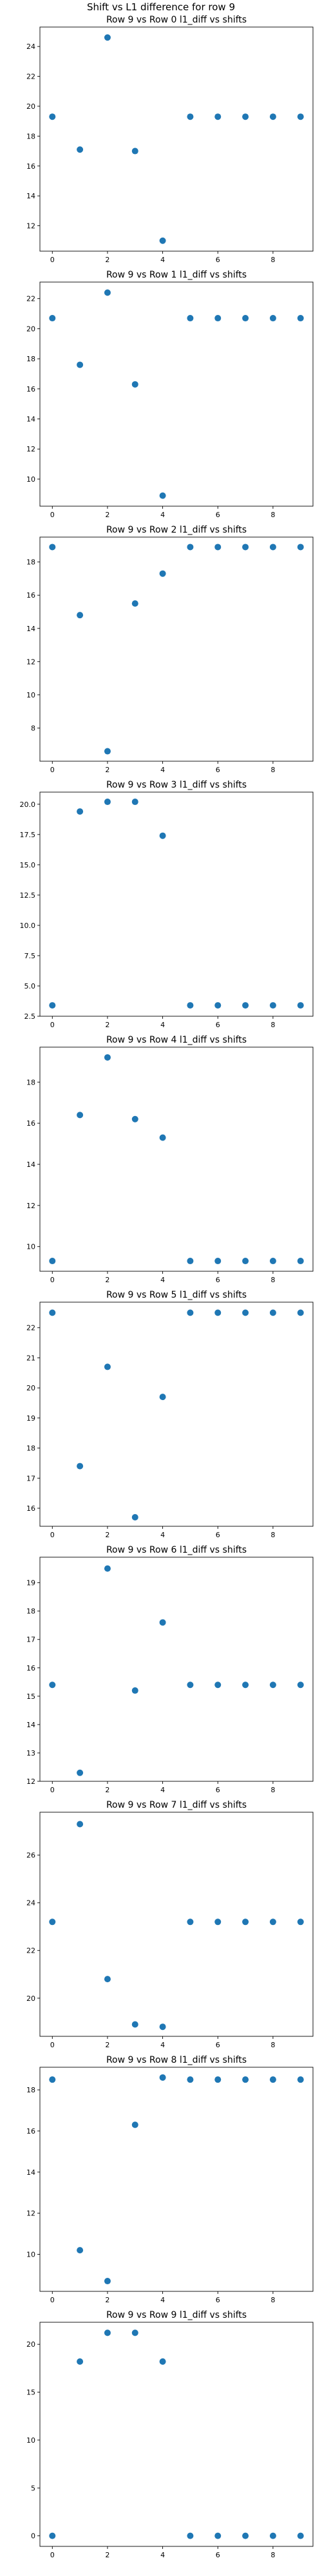 The height and width of the screenshot is (2576, 322). I want to click on y-tick-label: 10.0, so click(28, 926).